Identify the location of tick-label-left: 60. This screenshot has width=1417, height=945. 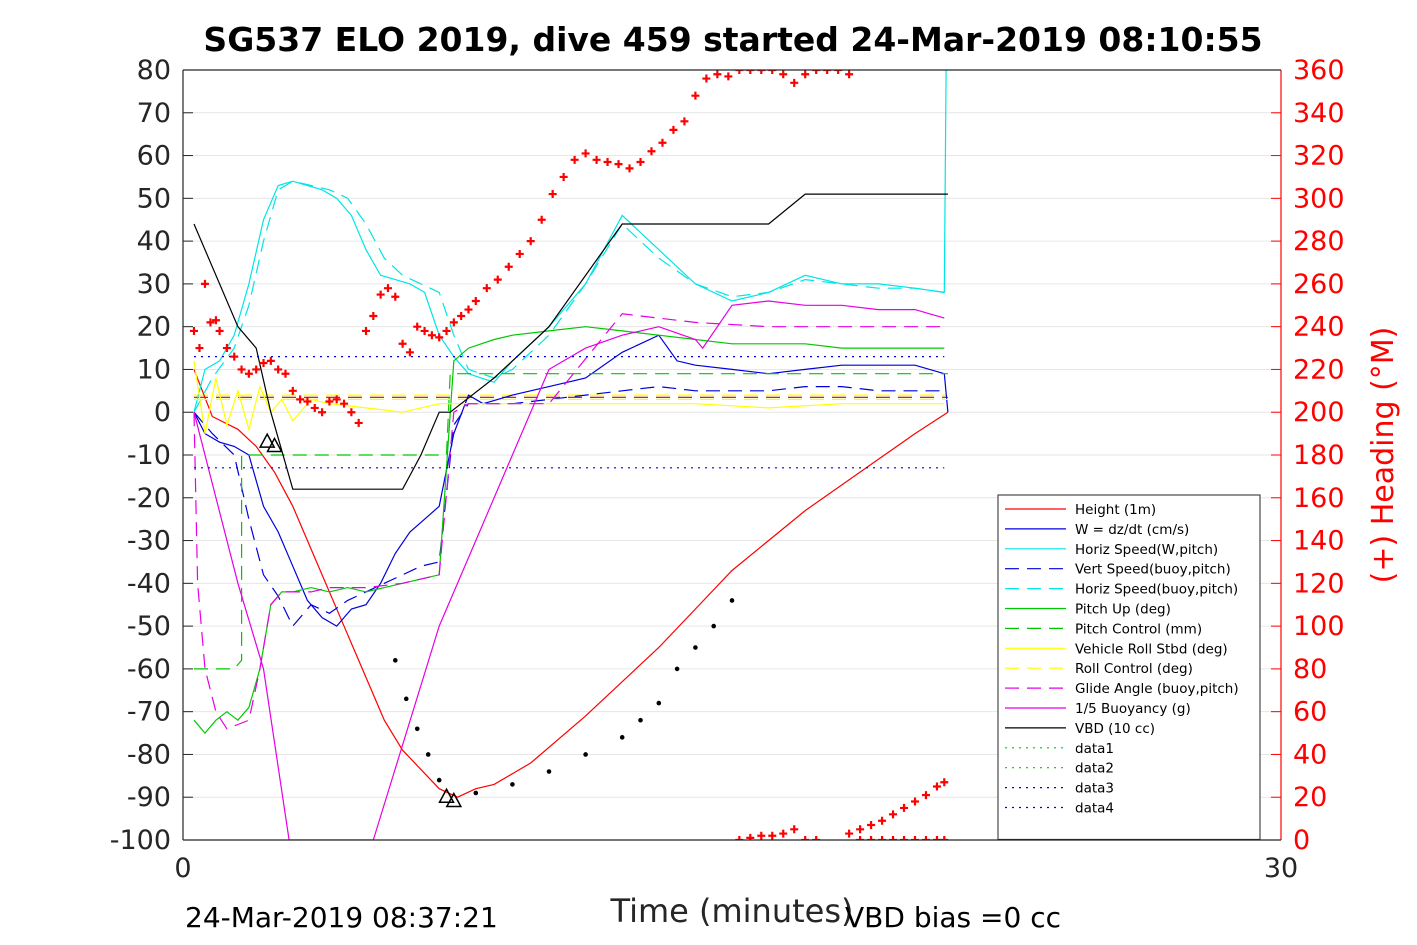
(154, 156).